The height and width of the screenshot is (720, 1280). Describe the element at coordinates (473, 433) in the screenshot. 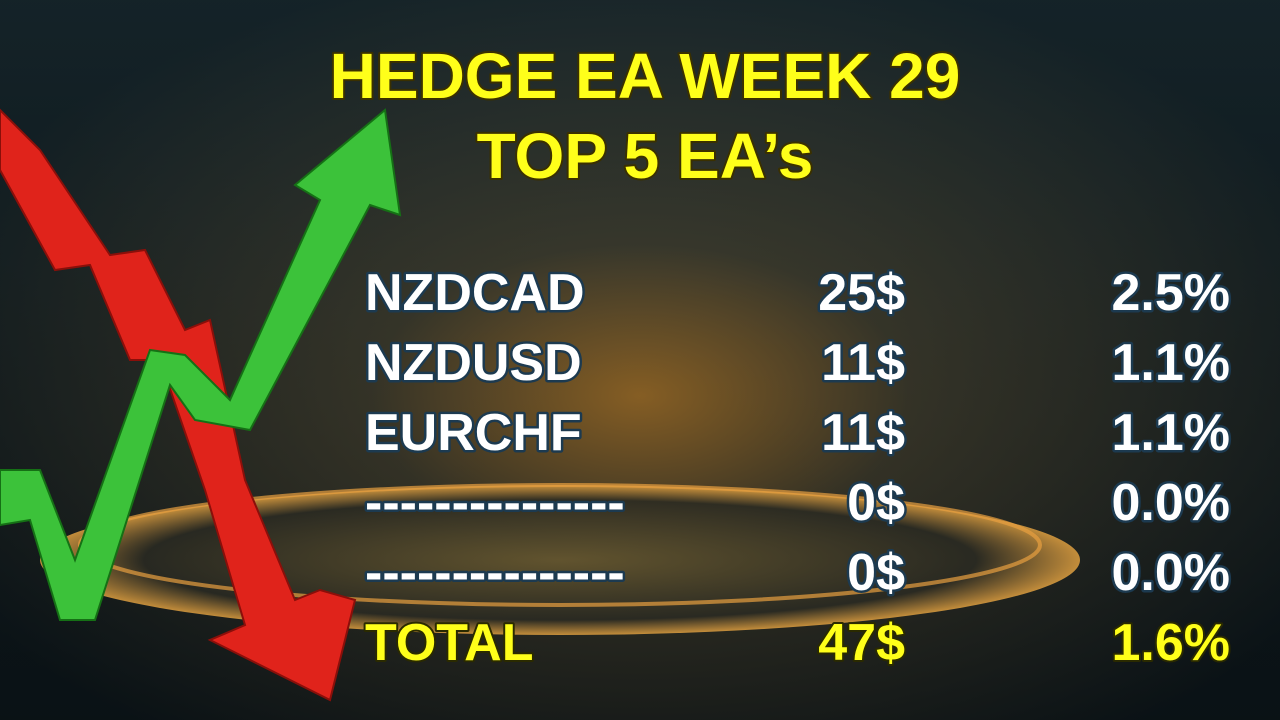

I see `pair-name: EURCHF` at that location.